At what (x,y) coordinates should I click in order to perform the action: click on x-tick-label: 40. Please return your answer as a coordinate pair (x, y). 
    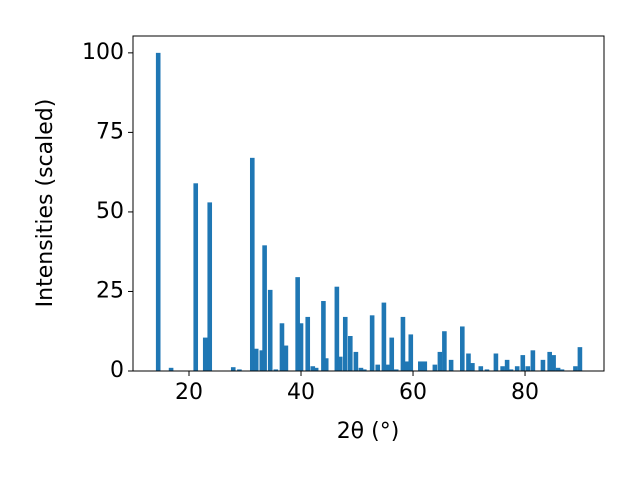
    Looking at the image, I should click on (301, 392).